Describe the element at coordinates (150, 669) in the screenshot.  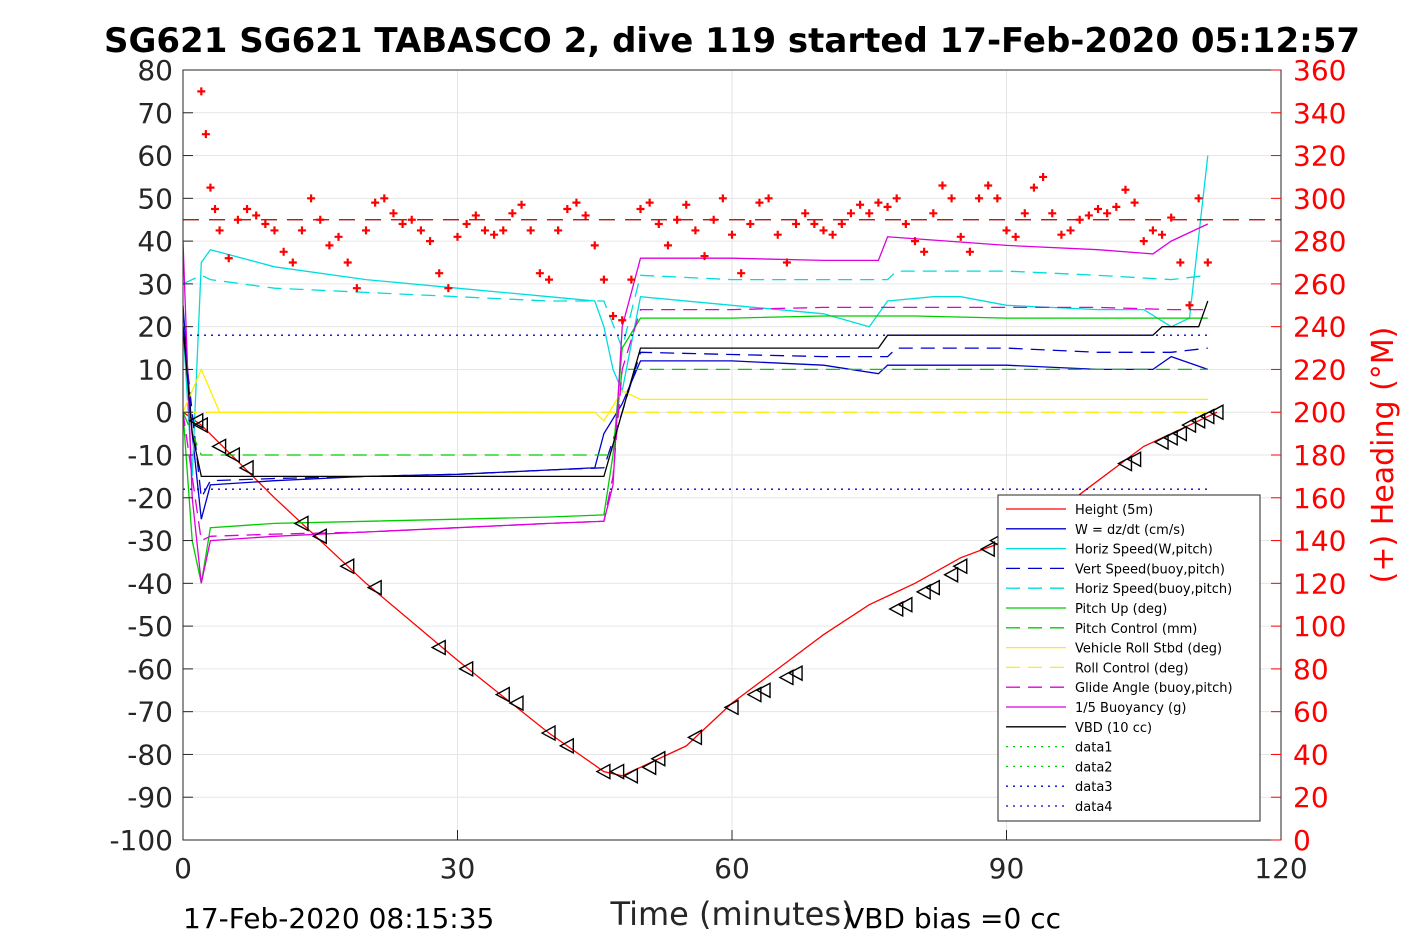
I see `y-tick-label-14: -60` at that location.